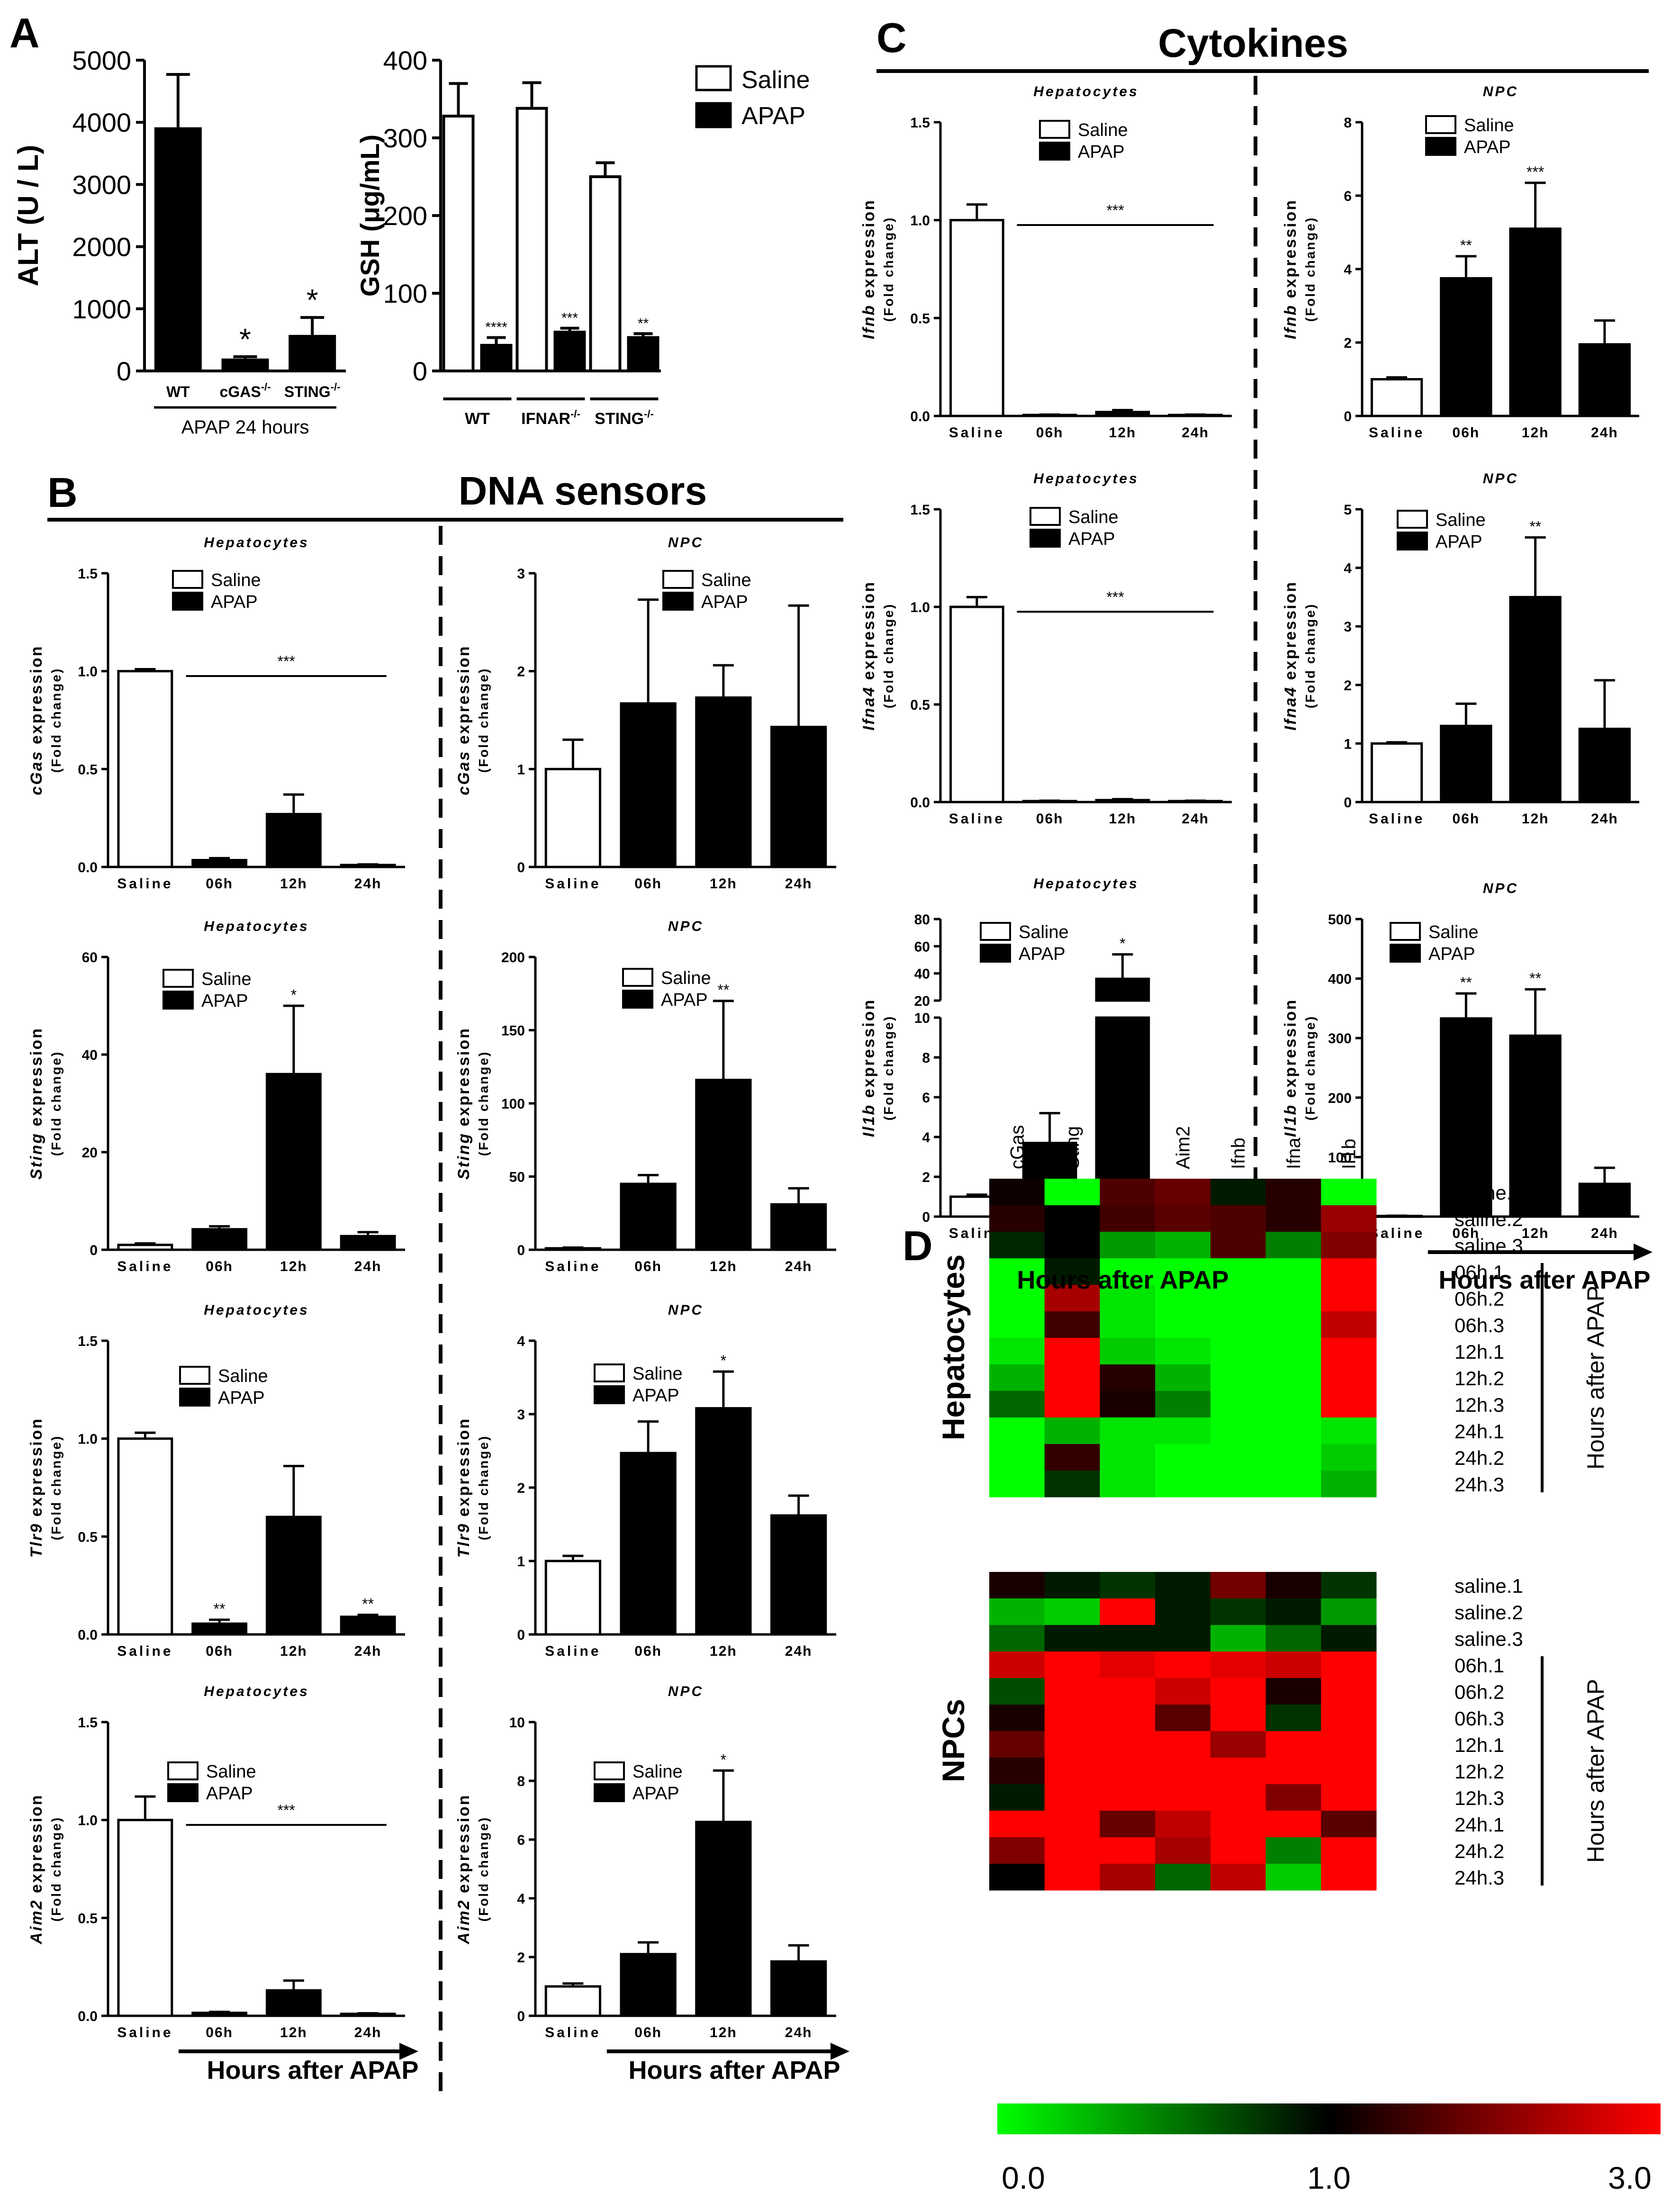 This screenshot has width=1680, height=2202. What do you see at coordinates (178, 1000) in the screenshot?
I see `legend-swatch-apap-B-Sting-Hep` at bounding box center [178, 1000].